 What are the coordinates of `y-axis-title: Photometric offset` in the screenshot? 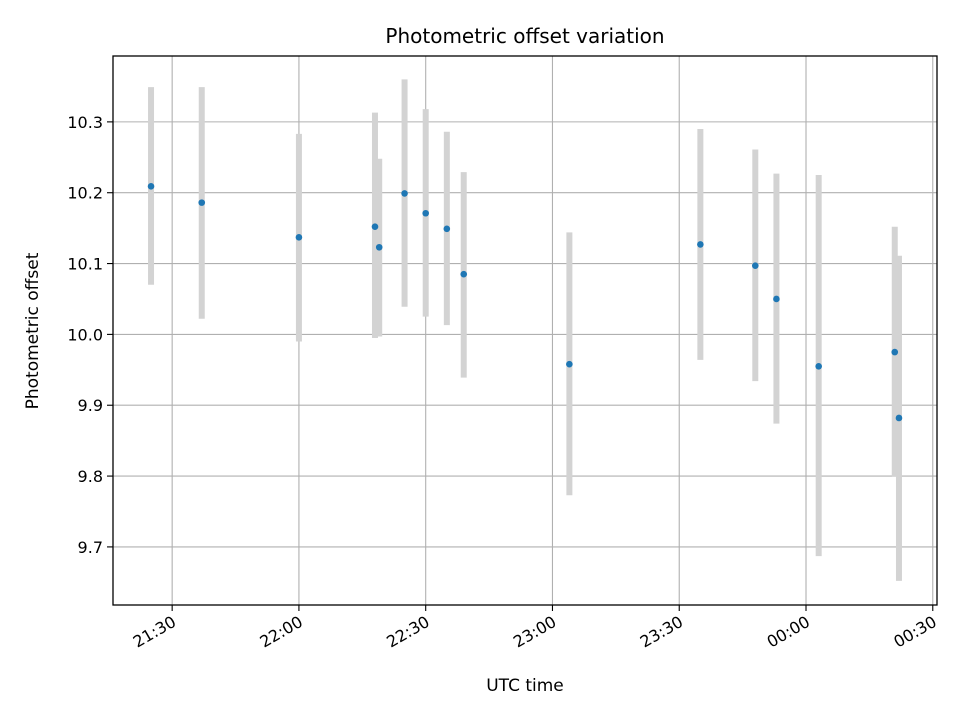 It's located at (33, 330).